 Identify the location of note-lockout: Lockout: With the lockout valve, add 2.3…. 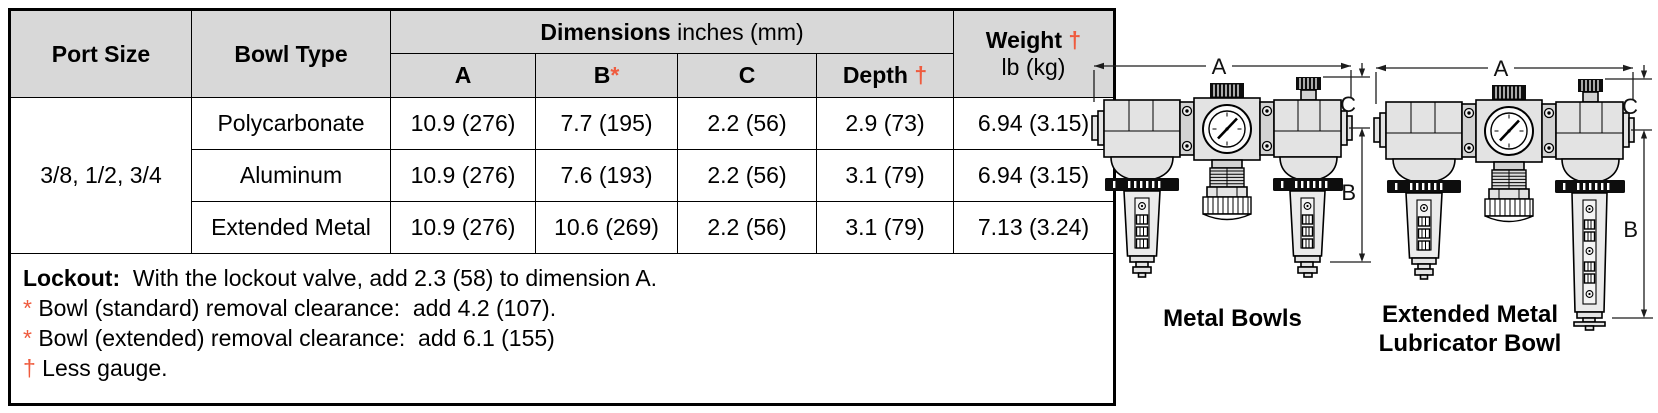
(565, 278).